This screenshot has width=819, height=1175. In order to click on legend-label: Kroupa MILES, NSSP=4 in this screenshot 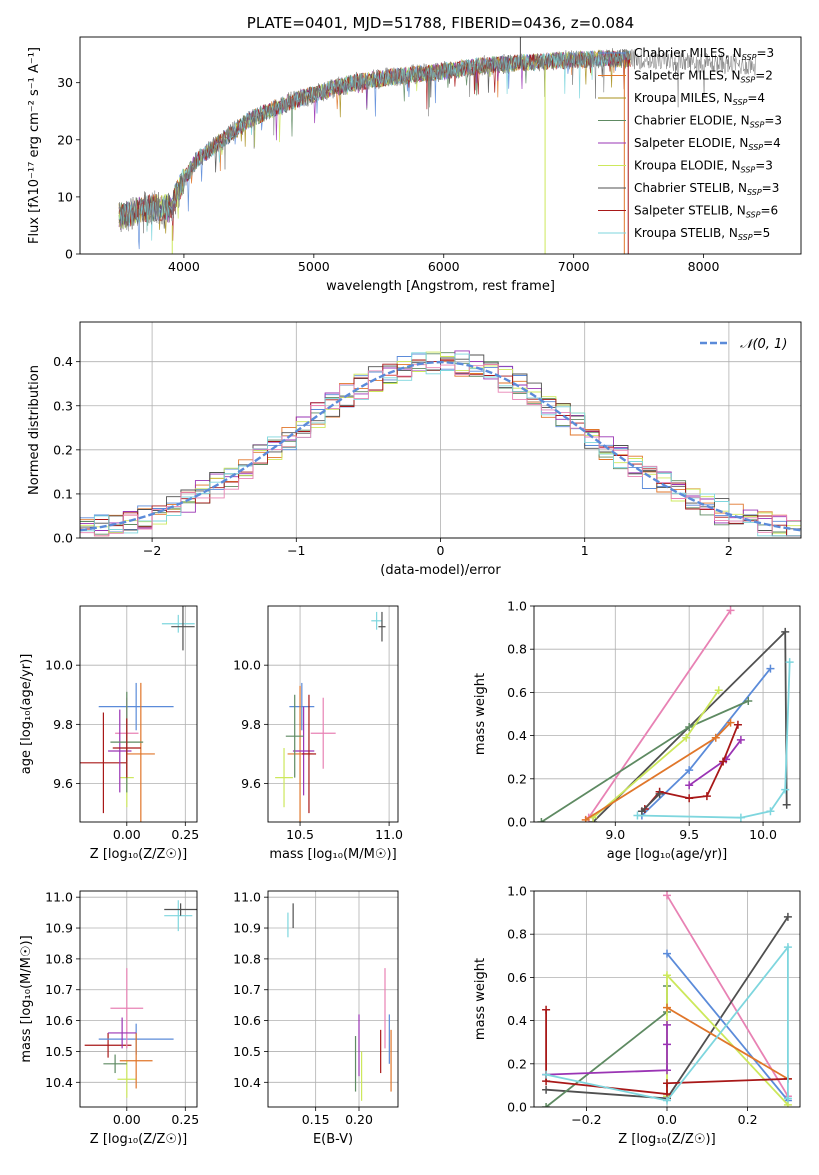, I will do `click(699, 99)`.